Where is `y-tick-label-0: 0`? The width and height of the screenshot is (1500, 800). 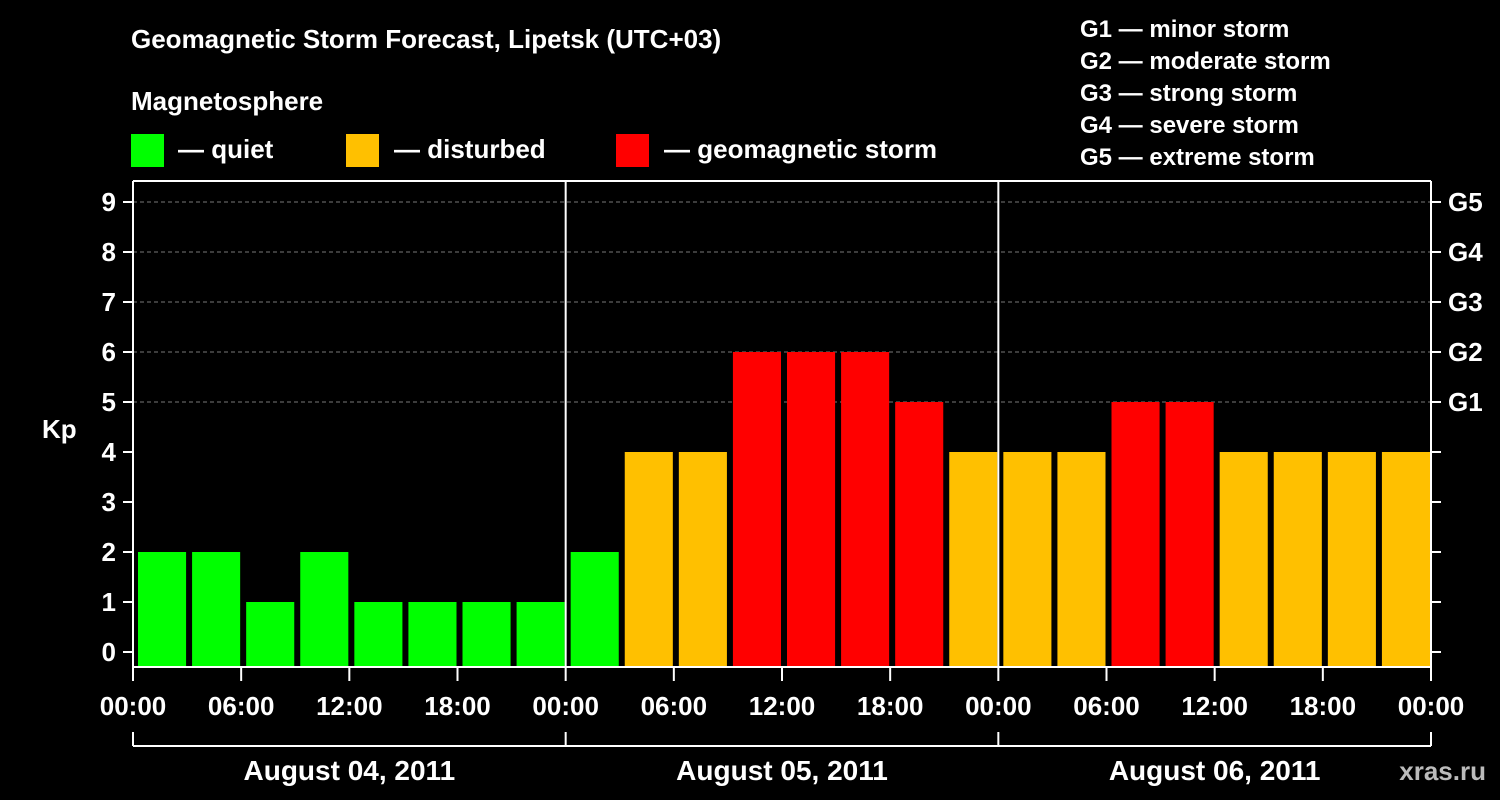 y-tick-label-0: 0 is located at coordinates (109, 652).